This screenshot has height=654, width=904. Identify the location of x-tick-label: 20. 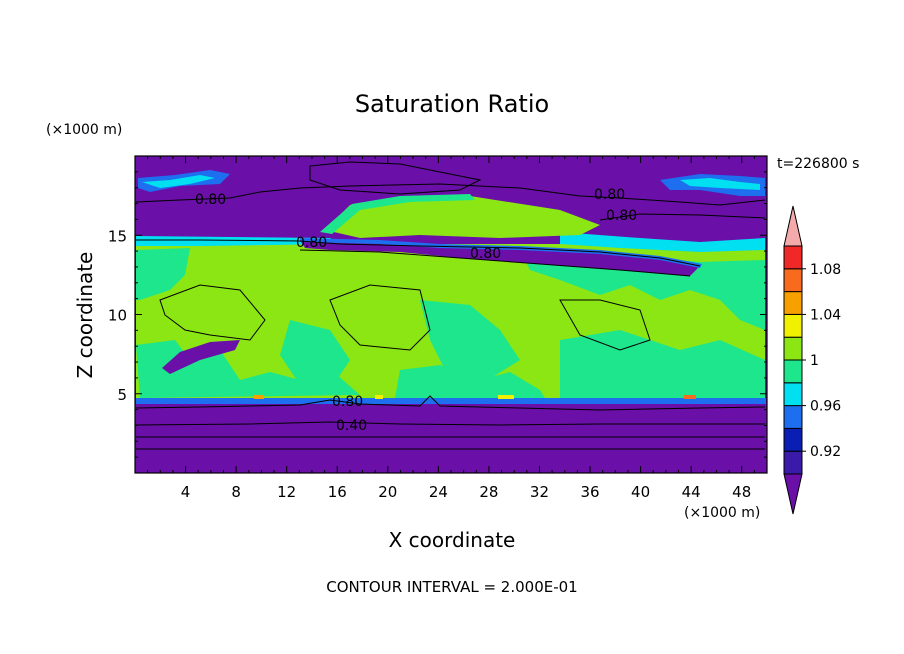
(387, 492).